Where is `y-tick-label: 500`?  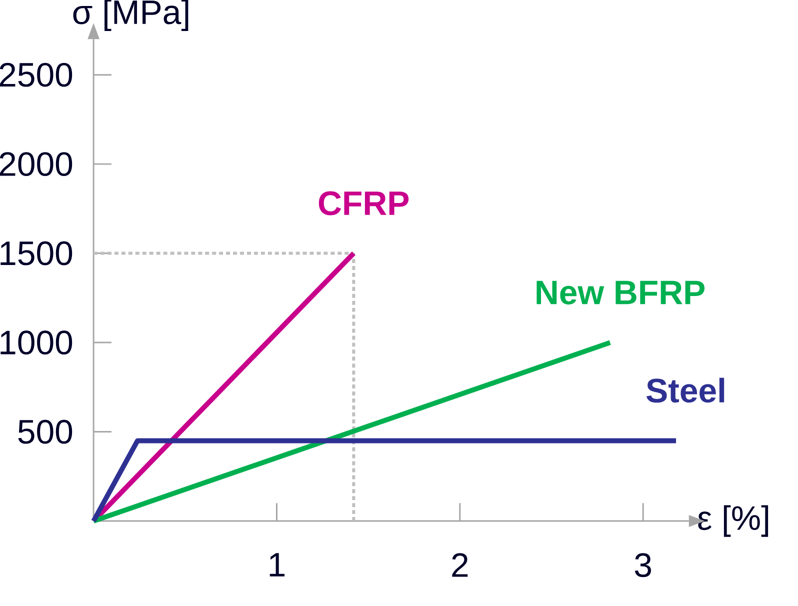
y-tick-label: 500 is located at coordinates (45, 432).